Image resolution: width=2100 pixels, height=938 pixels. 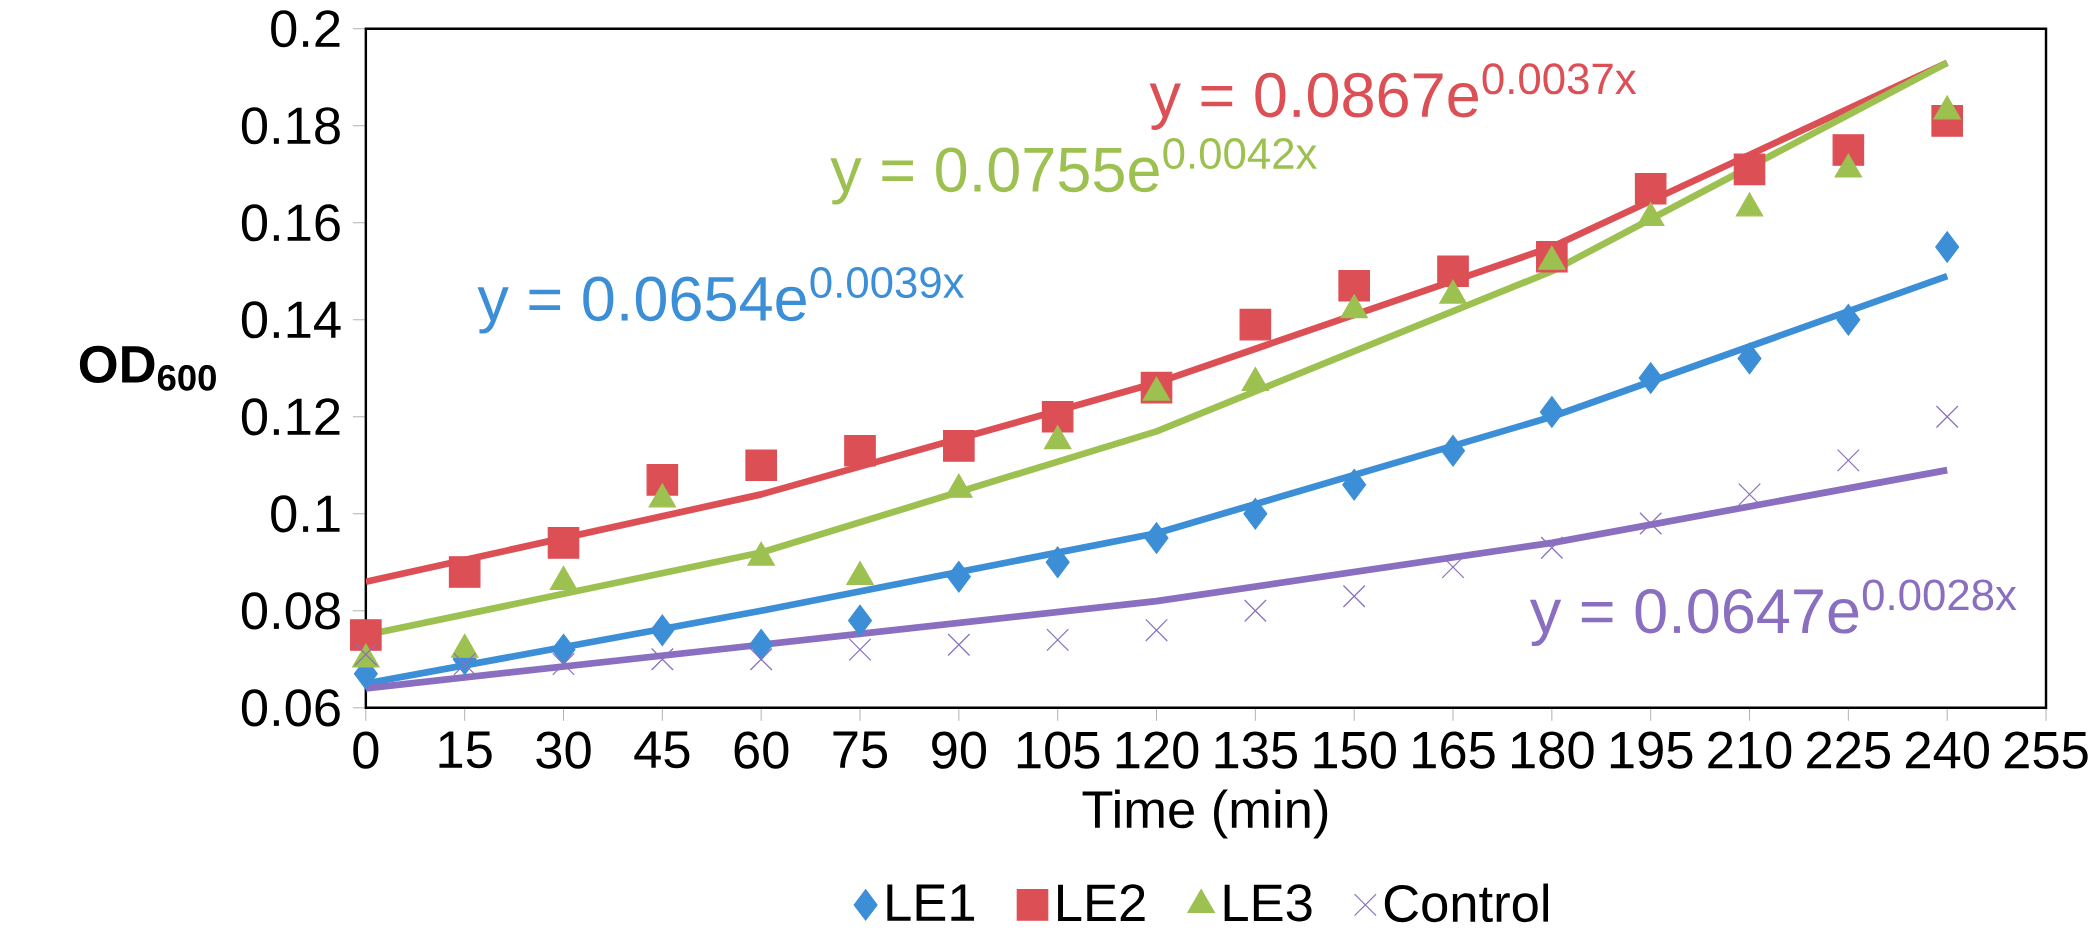 I want to click on annotation: y = 0.0647e$^{0.0028x}$, so click(x=1773, y=612).